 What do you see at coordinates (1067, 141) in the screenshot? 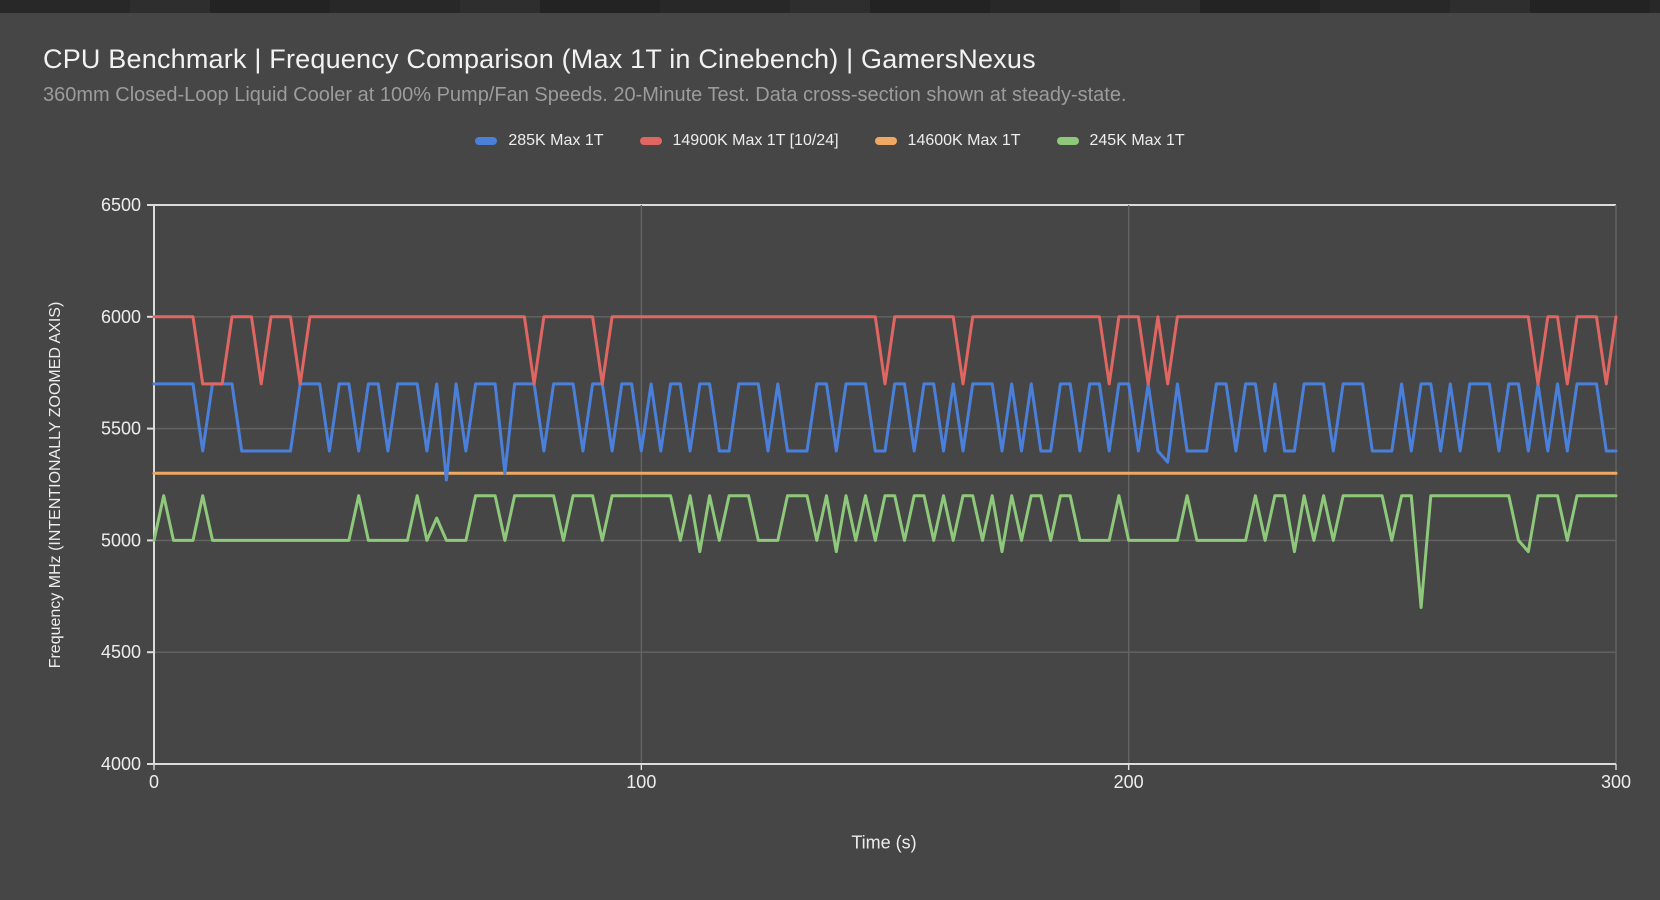
I see `legend-swatch-245k-max-1t` at bounding box center [1067, 141].